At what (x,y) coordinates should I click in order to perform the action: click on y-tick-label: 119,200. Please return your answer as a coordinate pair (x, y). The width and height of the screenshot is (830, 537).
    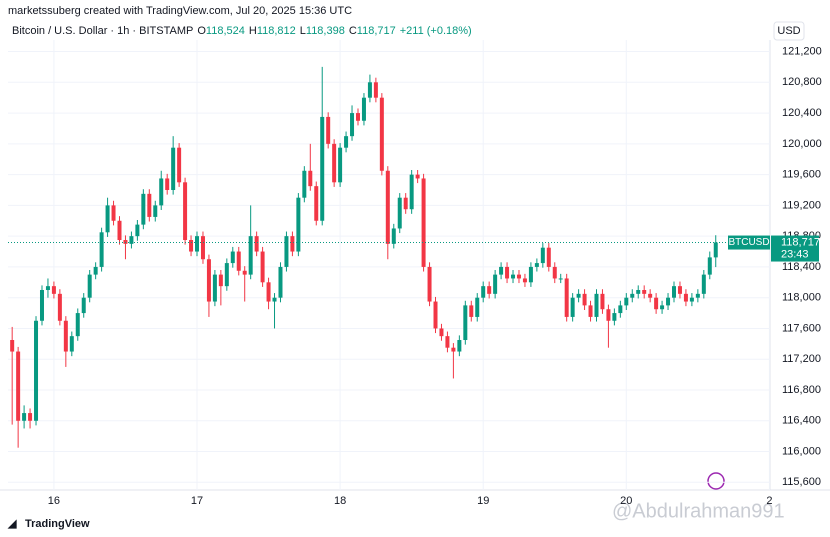
    Looking at the image, I should click on (801, 205).